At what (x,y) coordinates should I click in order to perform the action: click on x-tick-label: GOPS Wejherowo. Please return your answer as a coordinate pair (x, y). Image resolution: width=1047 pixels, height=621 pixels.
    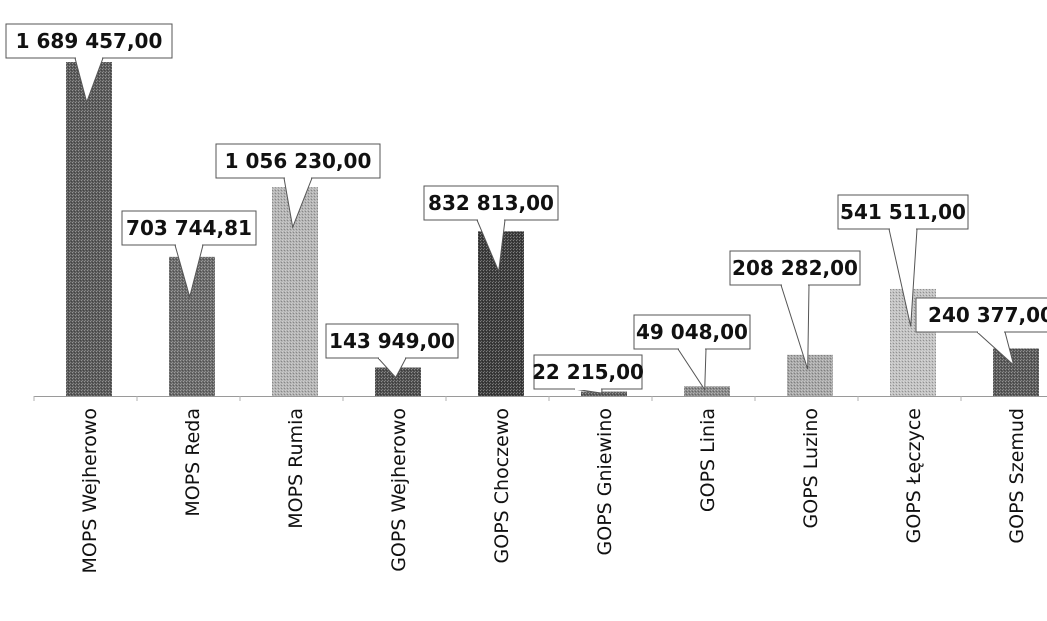
    Looking at the image, I should click on (399, 490).